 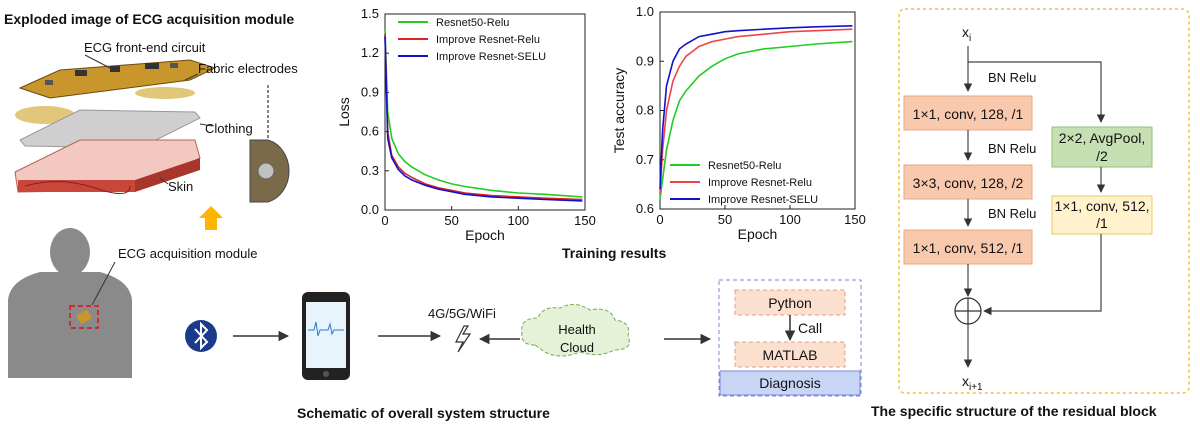 I want to click on python-box, so click(x=790, y=302).